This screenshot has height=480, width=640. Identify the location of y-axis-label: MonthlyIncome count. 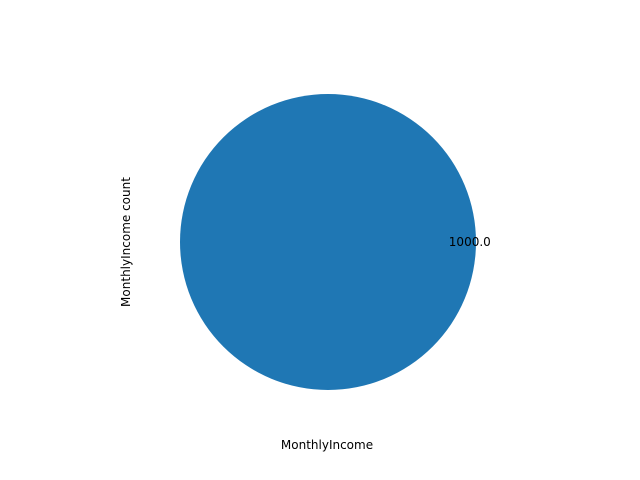
(126, 242).